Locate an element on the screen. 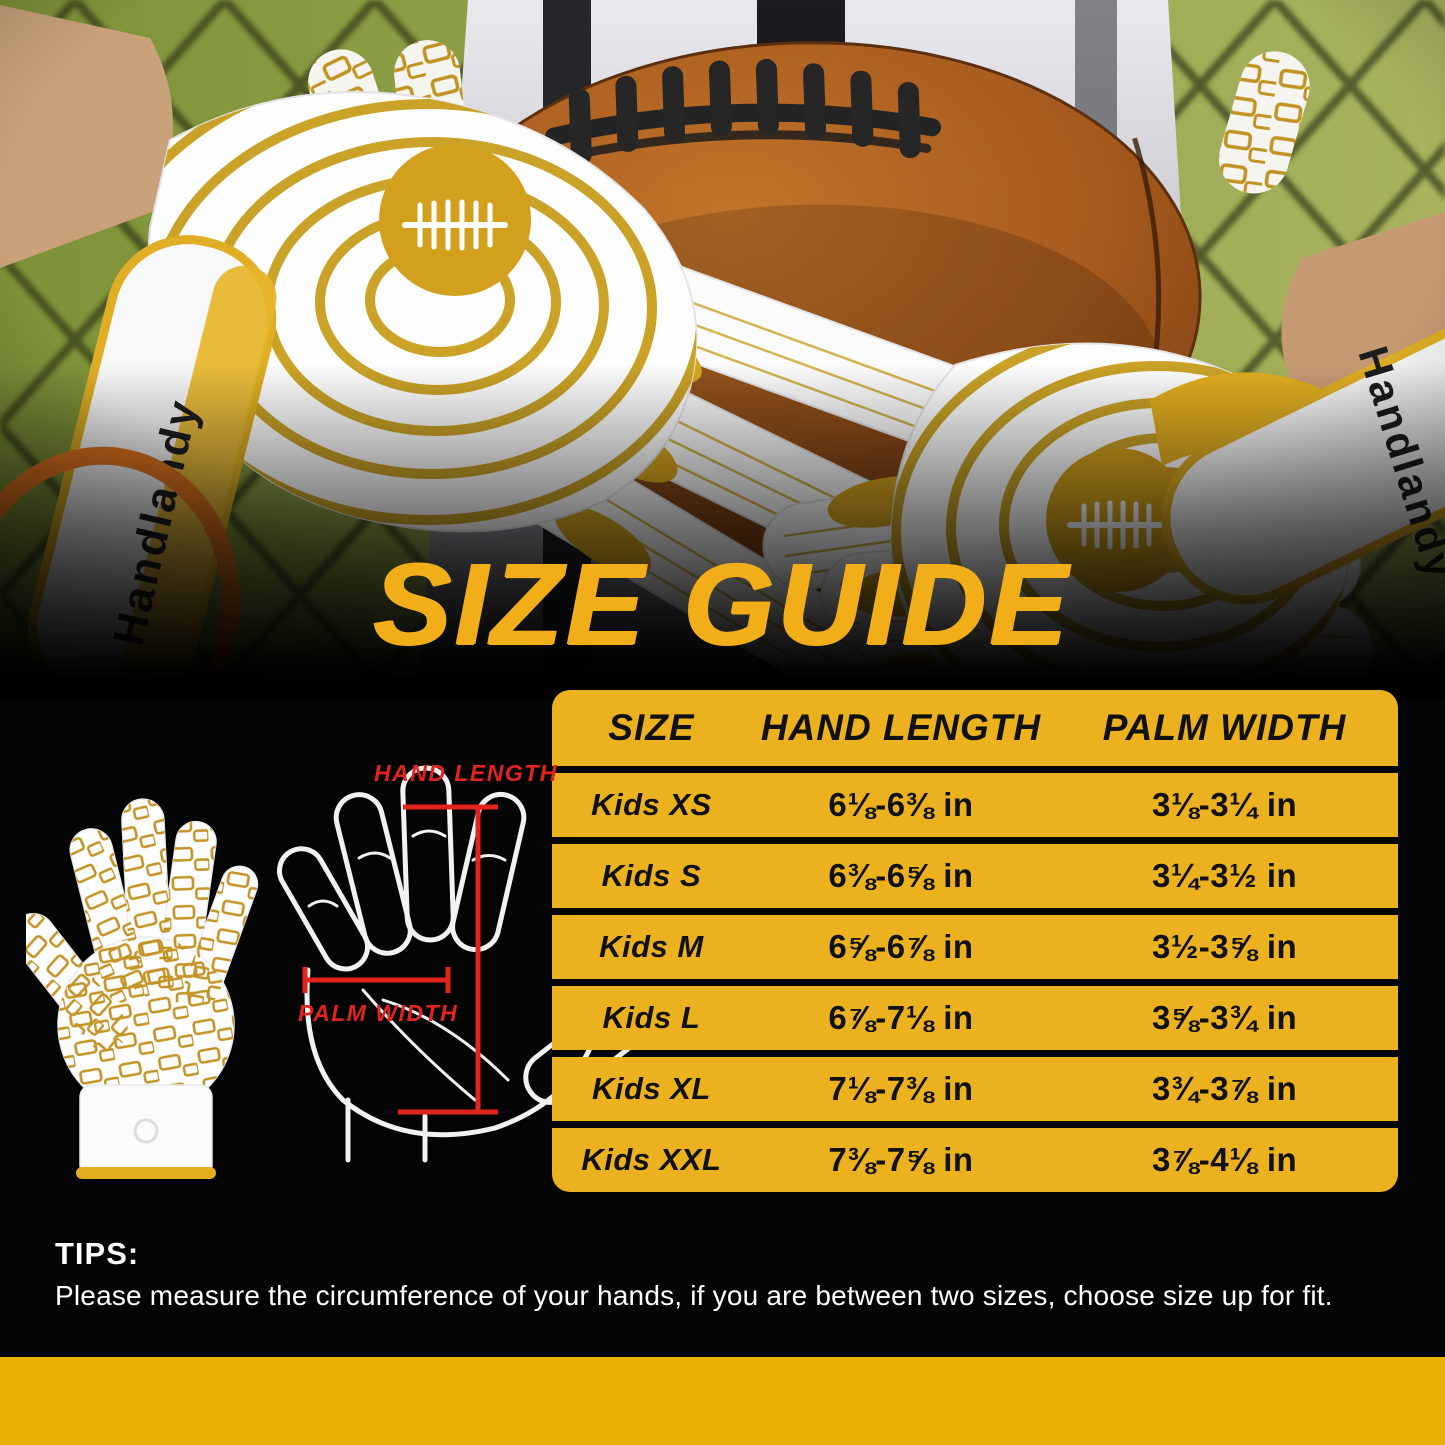 This screenshot has height=1445, width=1445. footer-gold-bar is located at coordinates (722, 1401).